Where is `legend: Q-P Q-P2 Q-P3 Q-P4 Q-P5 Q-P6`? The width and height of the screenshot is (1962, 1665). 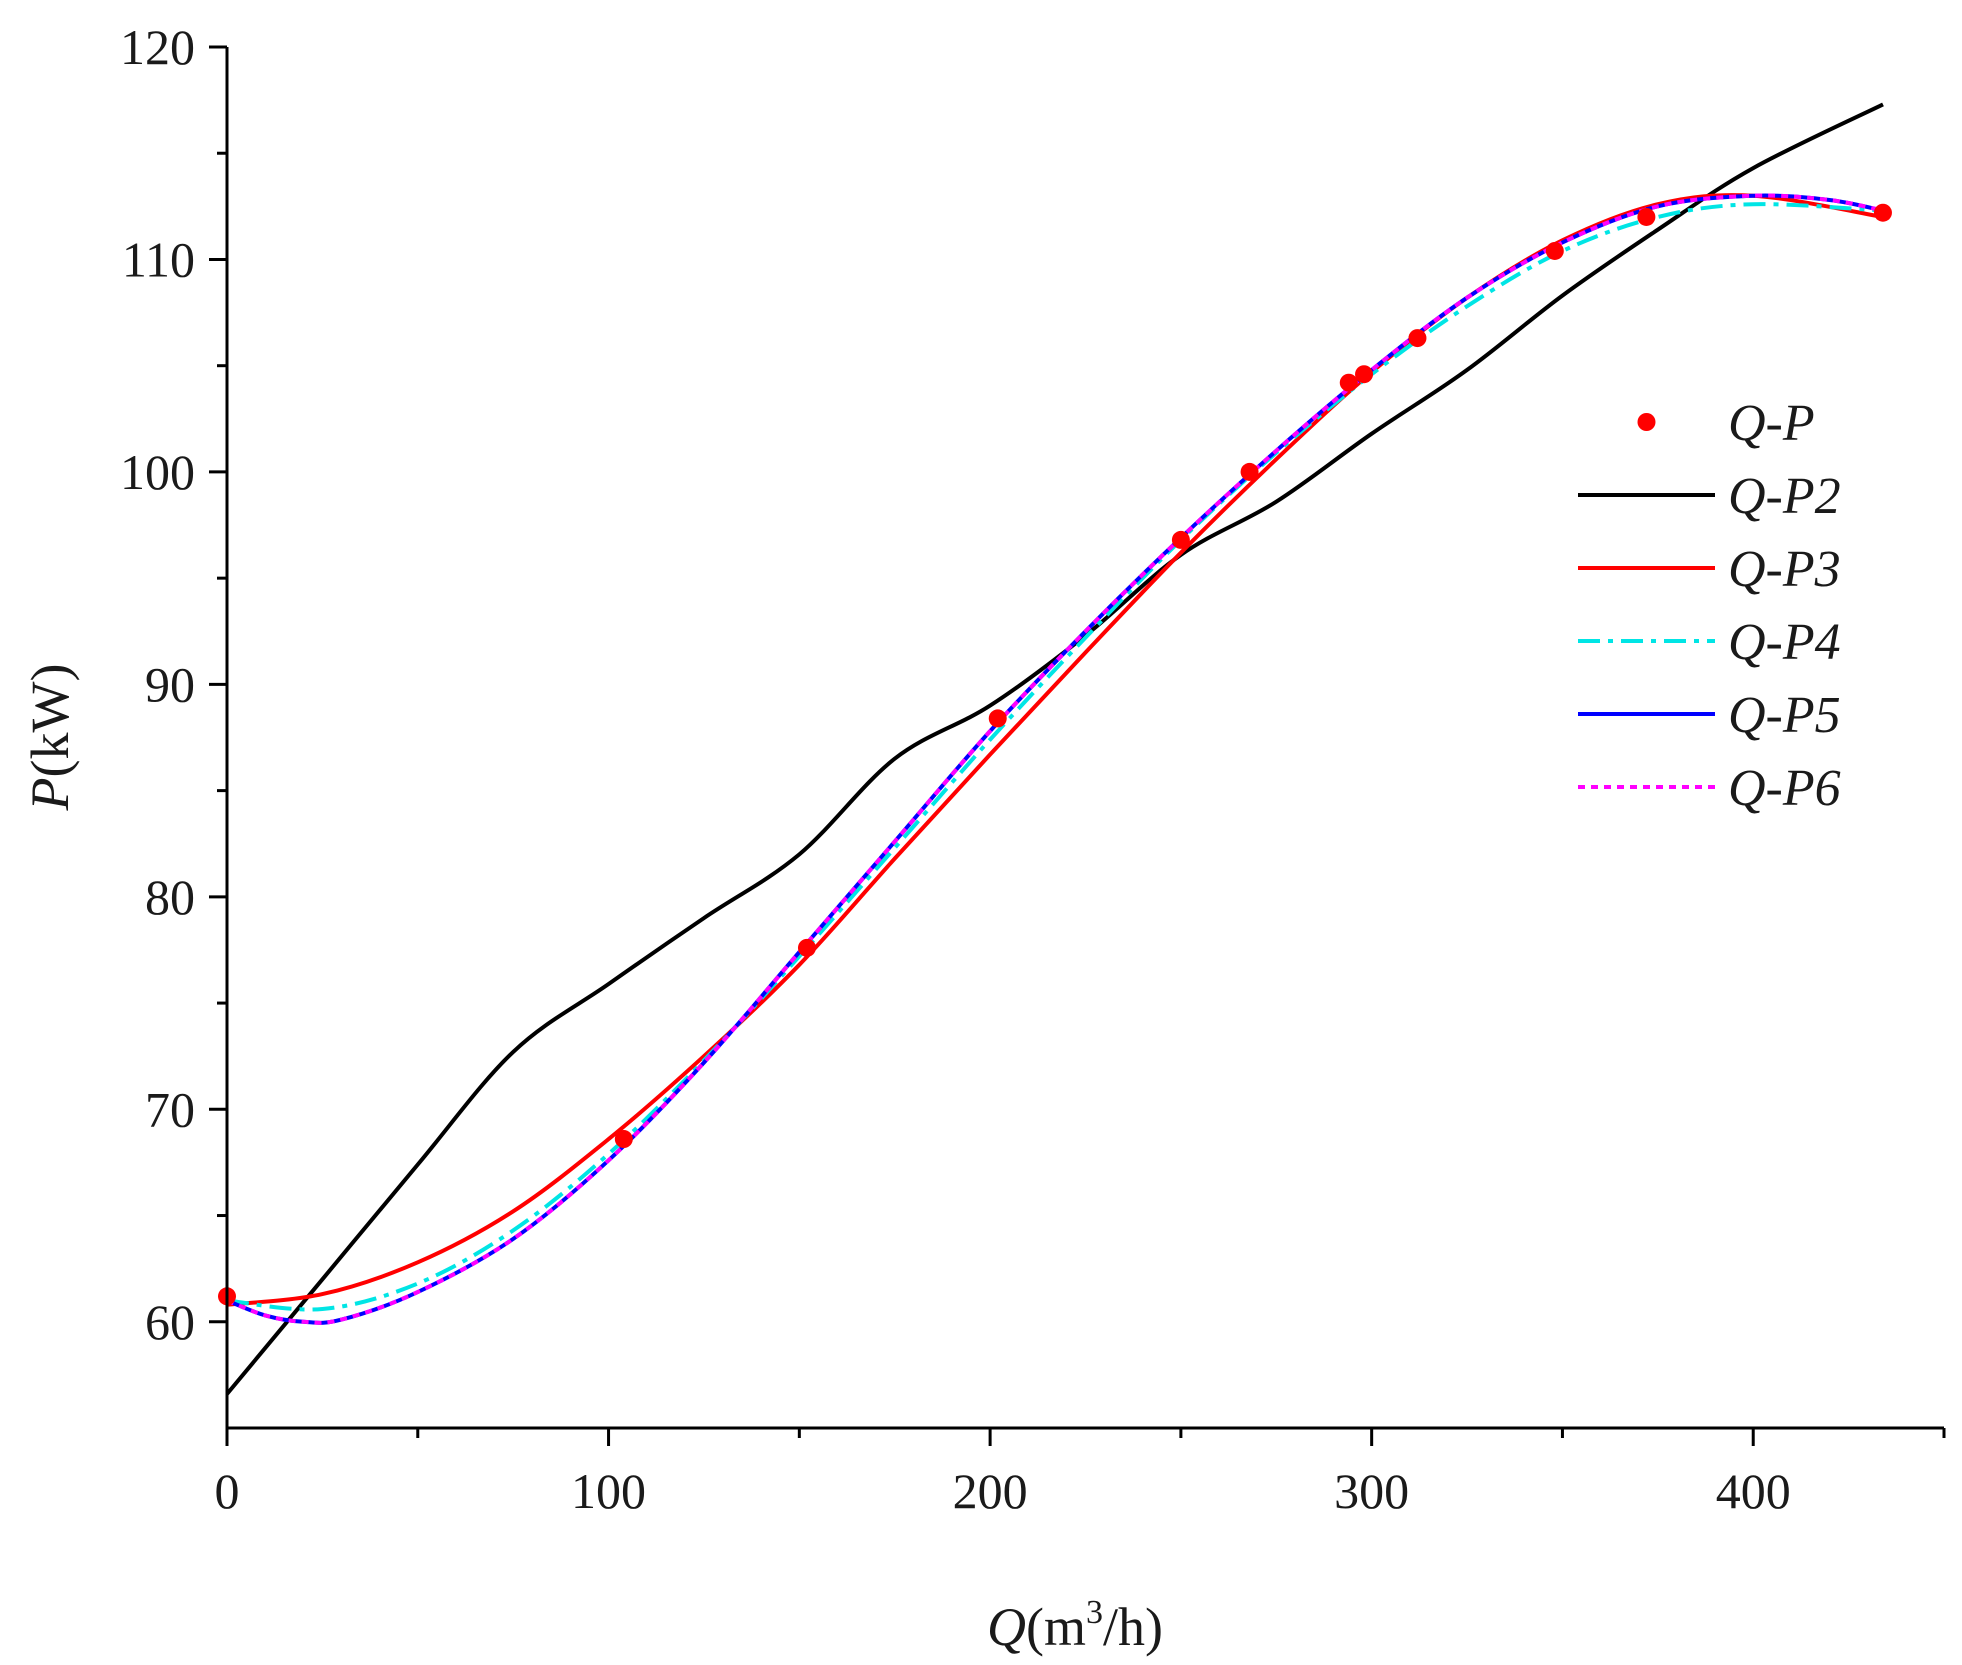 legend: Q-P Q-P2 Q-P3 Q-P4 Q-P5 Q-P6 is located at coordinates (1709, 606).